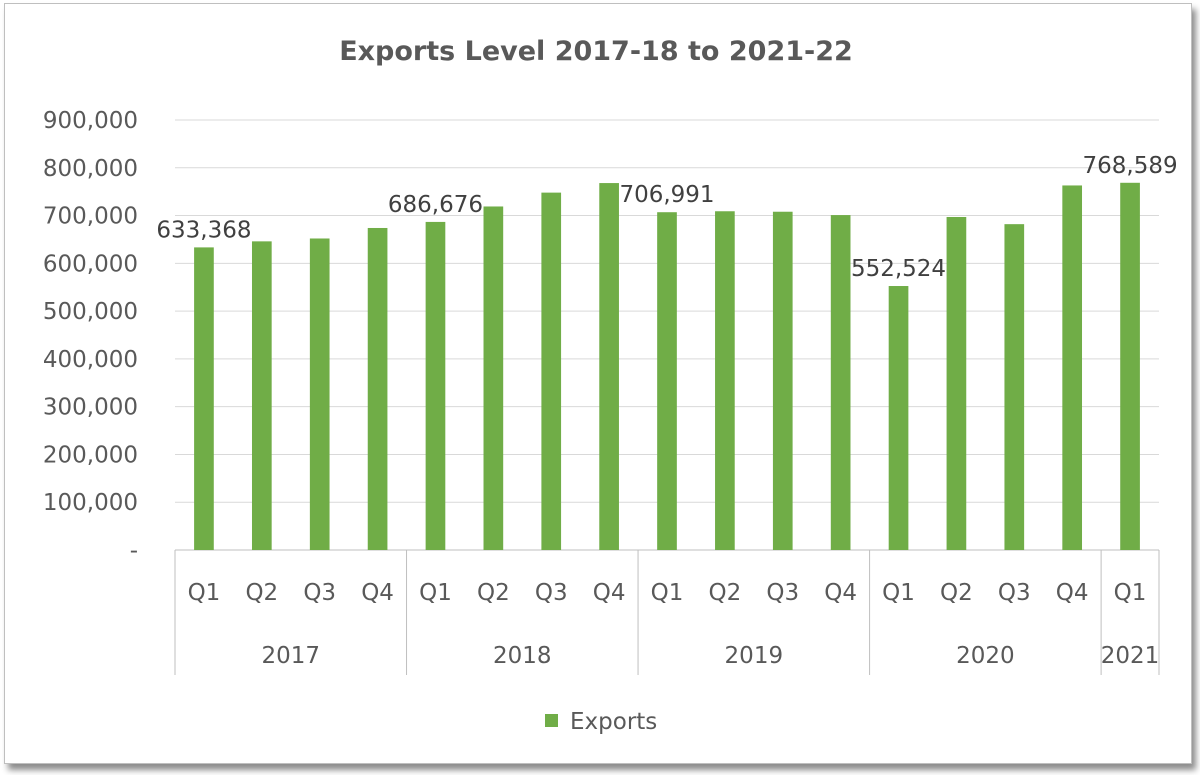 The height and width of the screenshot is (775, 1200). I want to click on legend-label: Exports, so click(613, 722).